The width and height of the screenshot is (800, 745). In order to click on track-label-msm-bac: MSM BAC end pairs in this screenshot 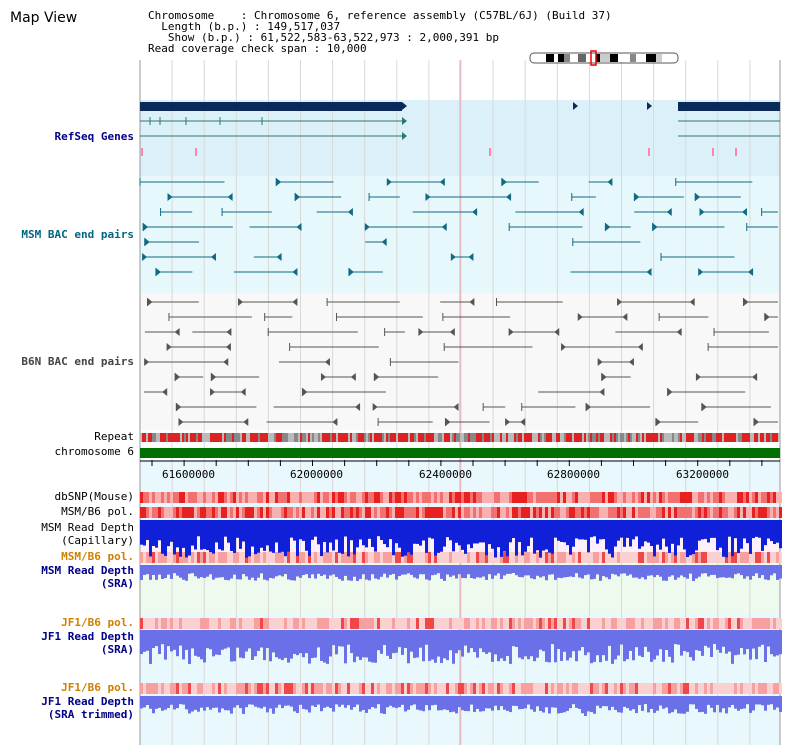, I will do `click(77, 234)`.